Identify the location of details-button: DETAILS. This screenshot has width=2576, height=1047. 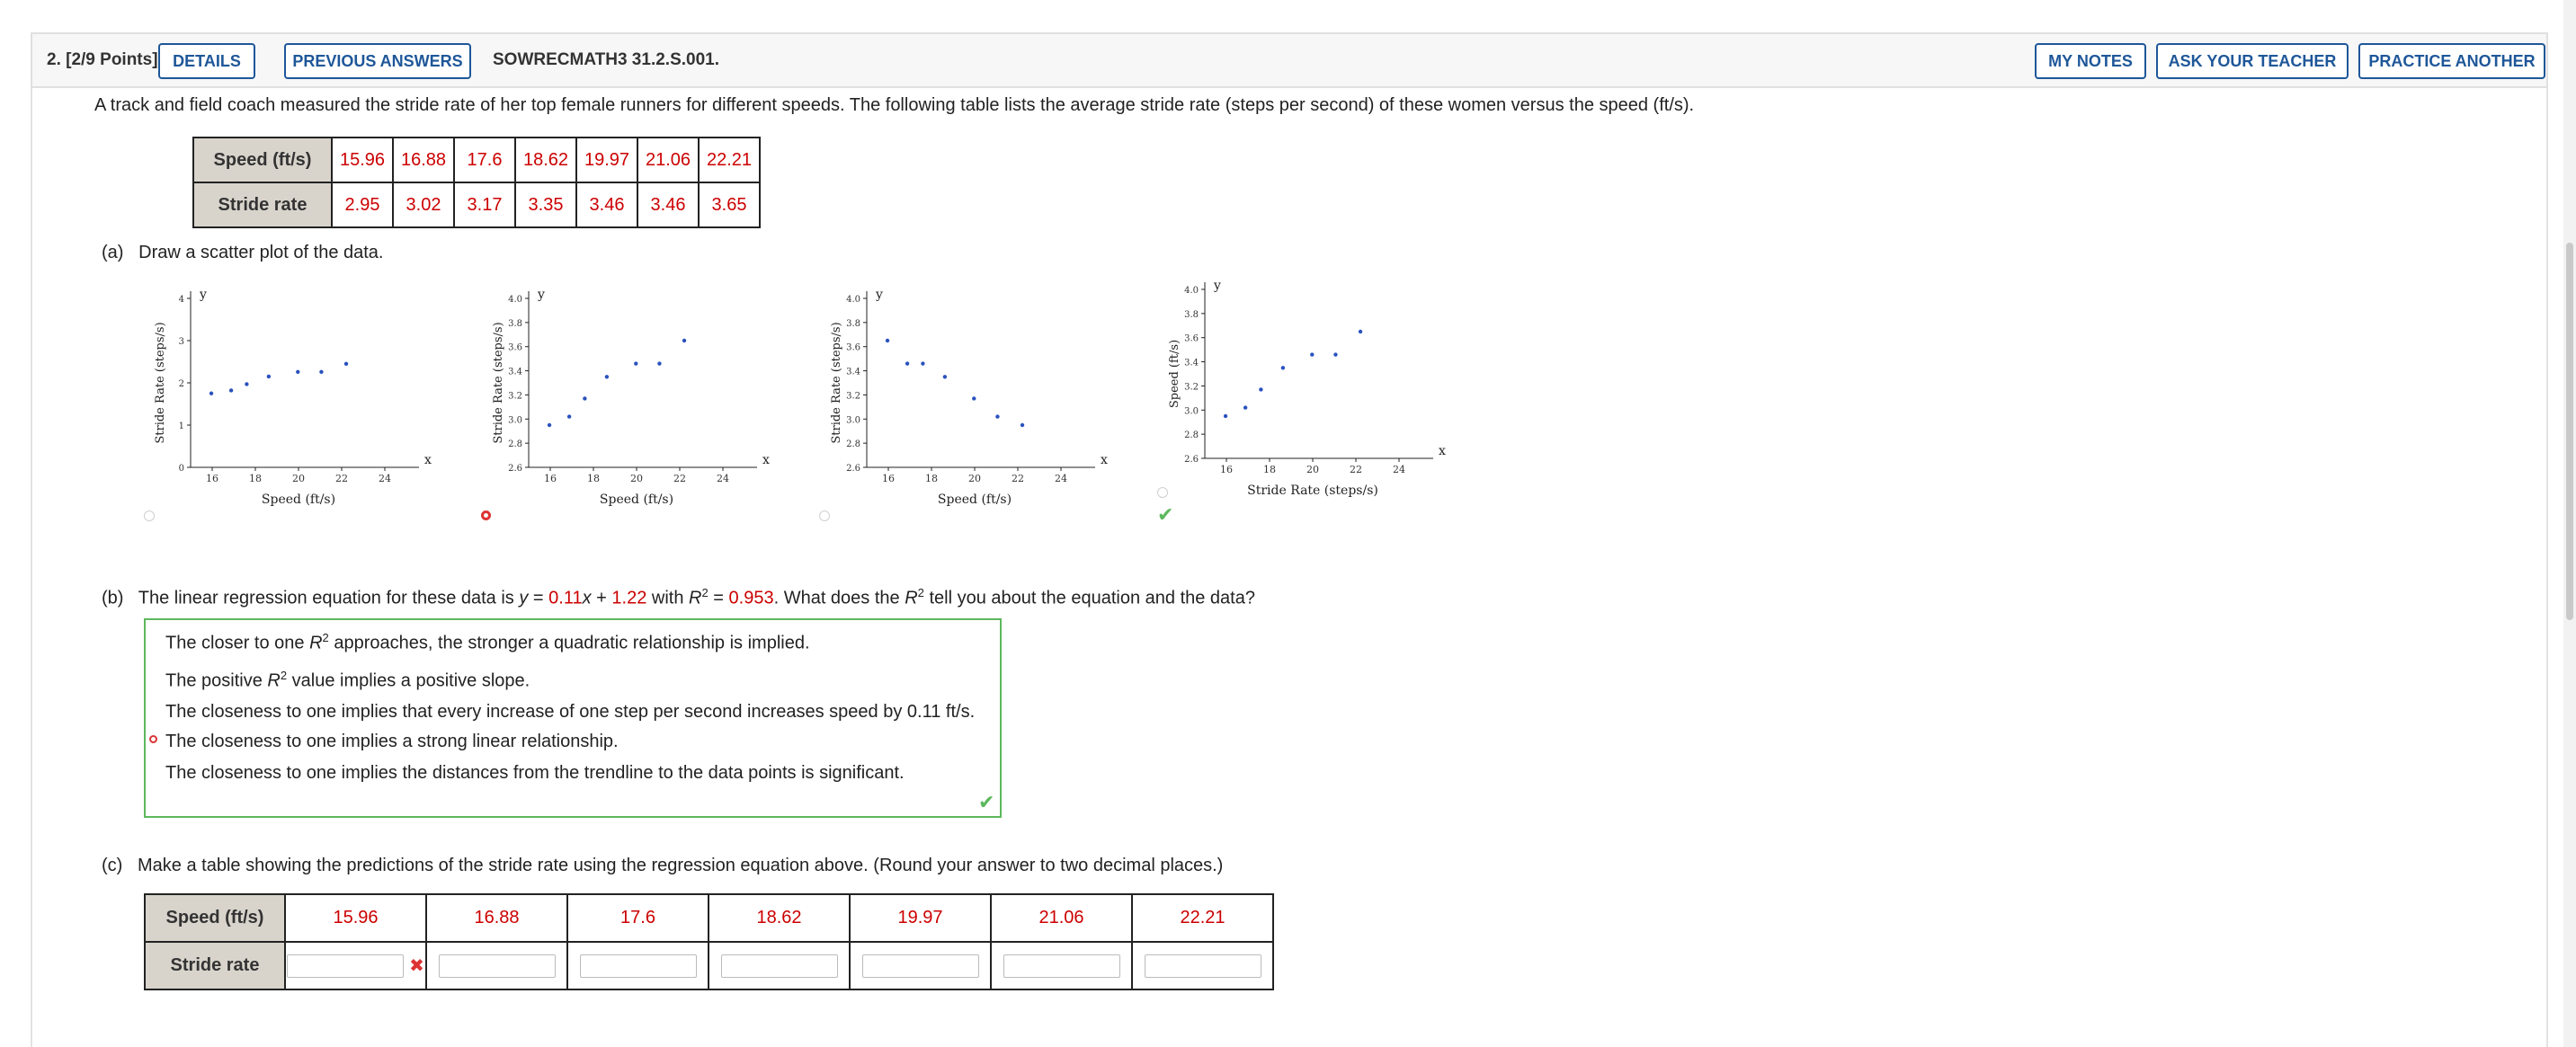
(207, 61).